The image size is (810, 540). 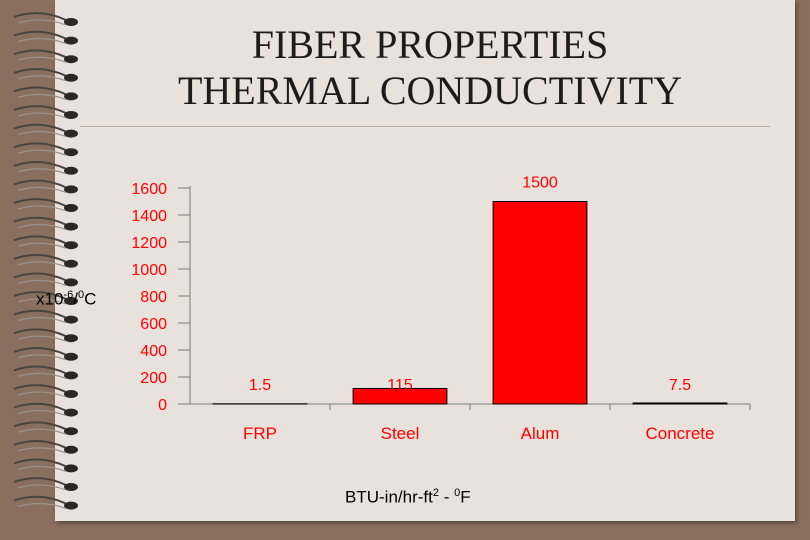 What do you see at coordinates (90, 299) in the screenshot?
I see `y-axis-label-unit: C` at bounding box center [90, 299].